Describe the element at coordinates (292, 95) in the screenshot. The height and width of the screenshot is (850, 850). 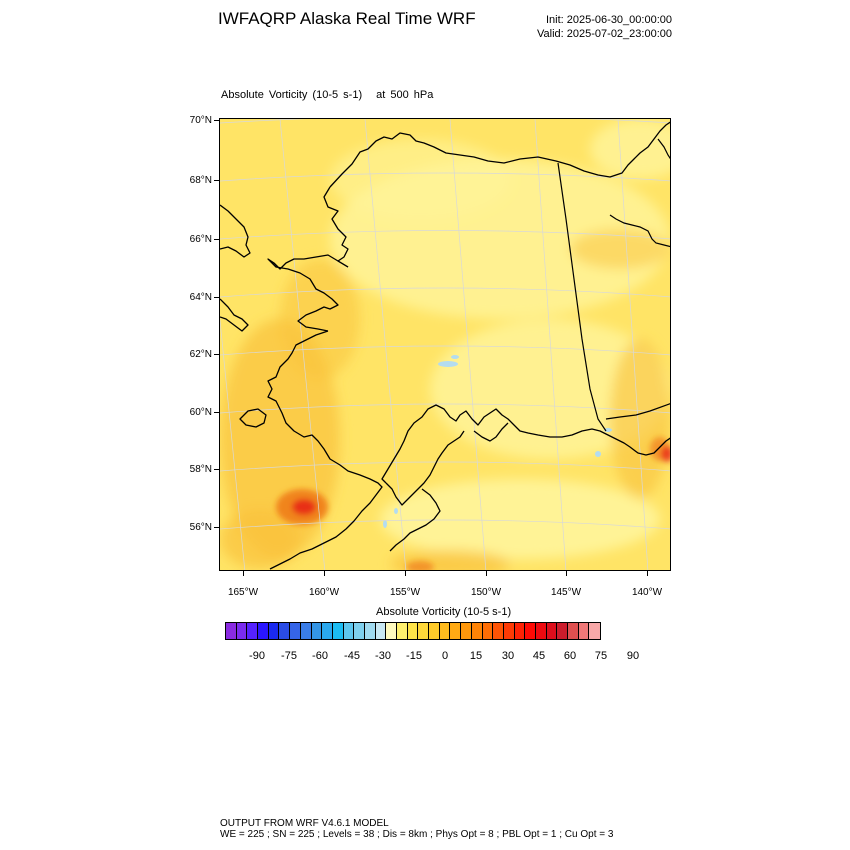
I see `field-name: Absolute Vorticity (10-5 s-1)` at that location.